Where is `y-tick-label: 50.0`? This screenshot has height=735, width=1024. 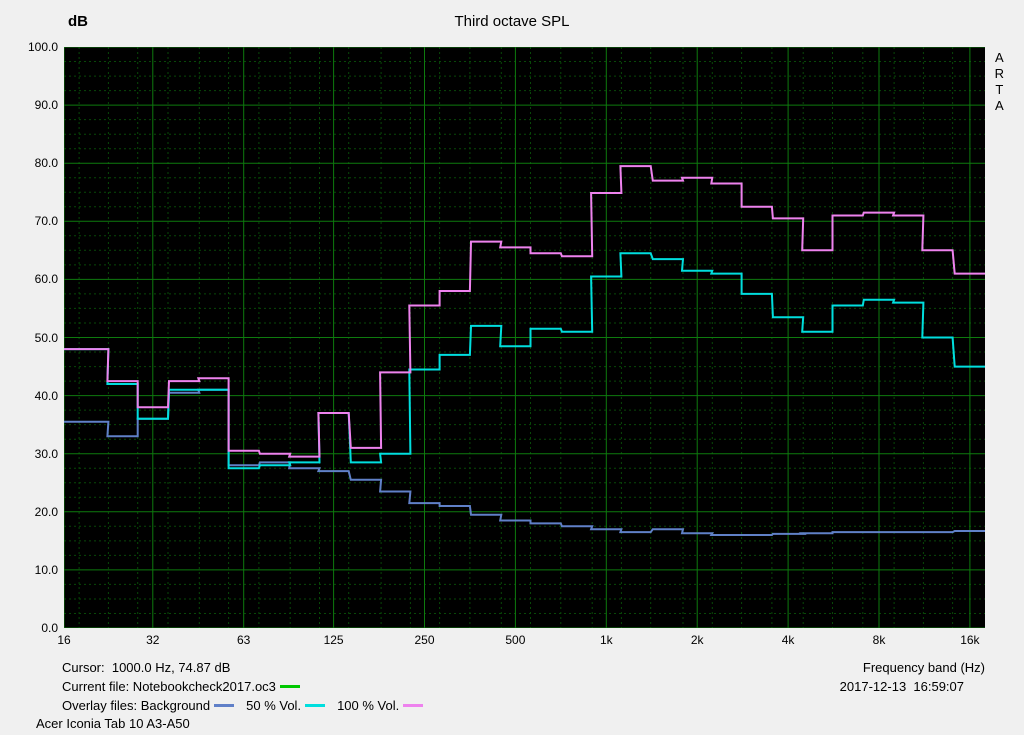
y-tick-label: 50.0 is located at coordinates (46, 337).